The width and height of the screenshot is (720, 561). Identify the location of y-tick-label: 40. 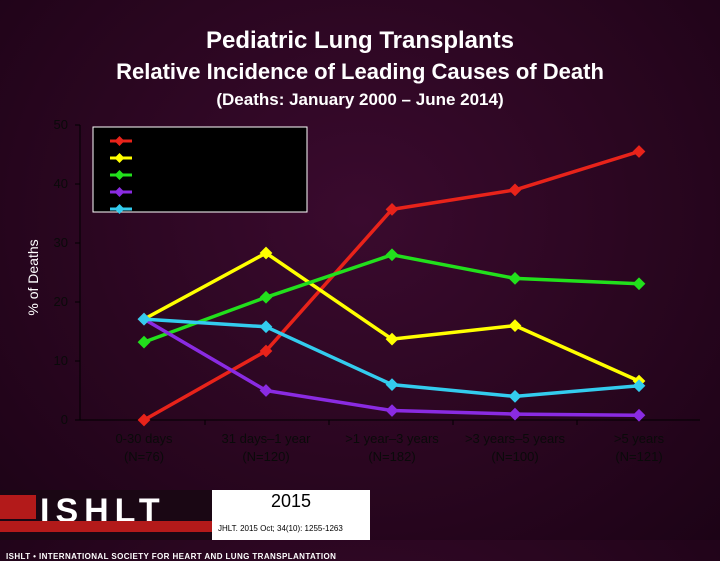
(61, 183).